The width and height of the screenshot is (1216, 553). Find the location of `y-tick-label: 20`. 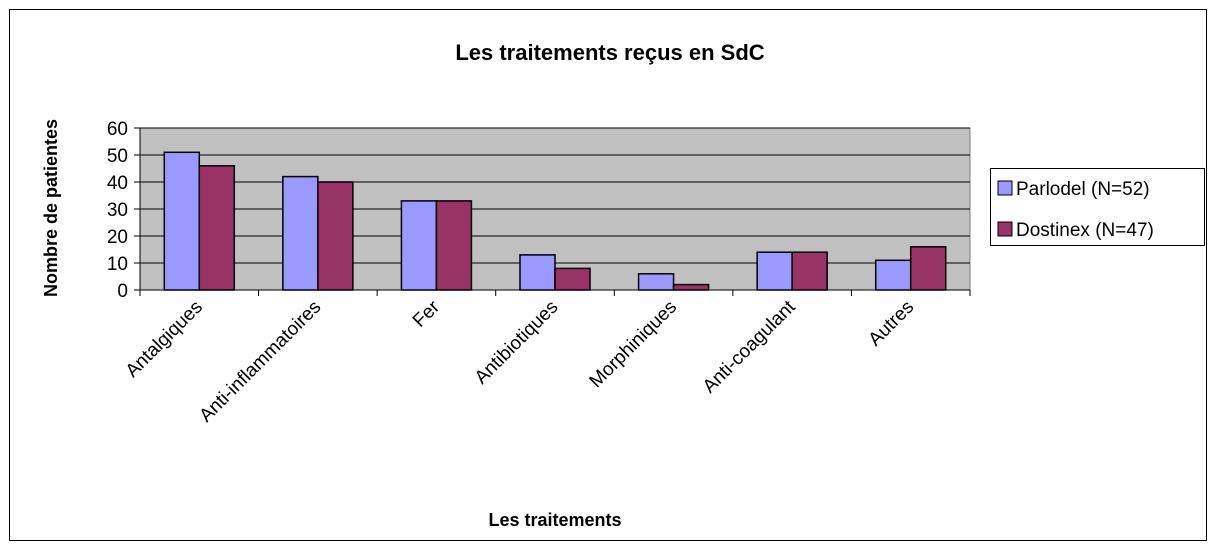

y-tick-label: 20 is located at coordinates (117, 237).